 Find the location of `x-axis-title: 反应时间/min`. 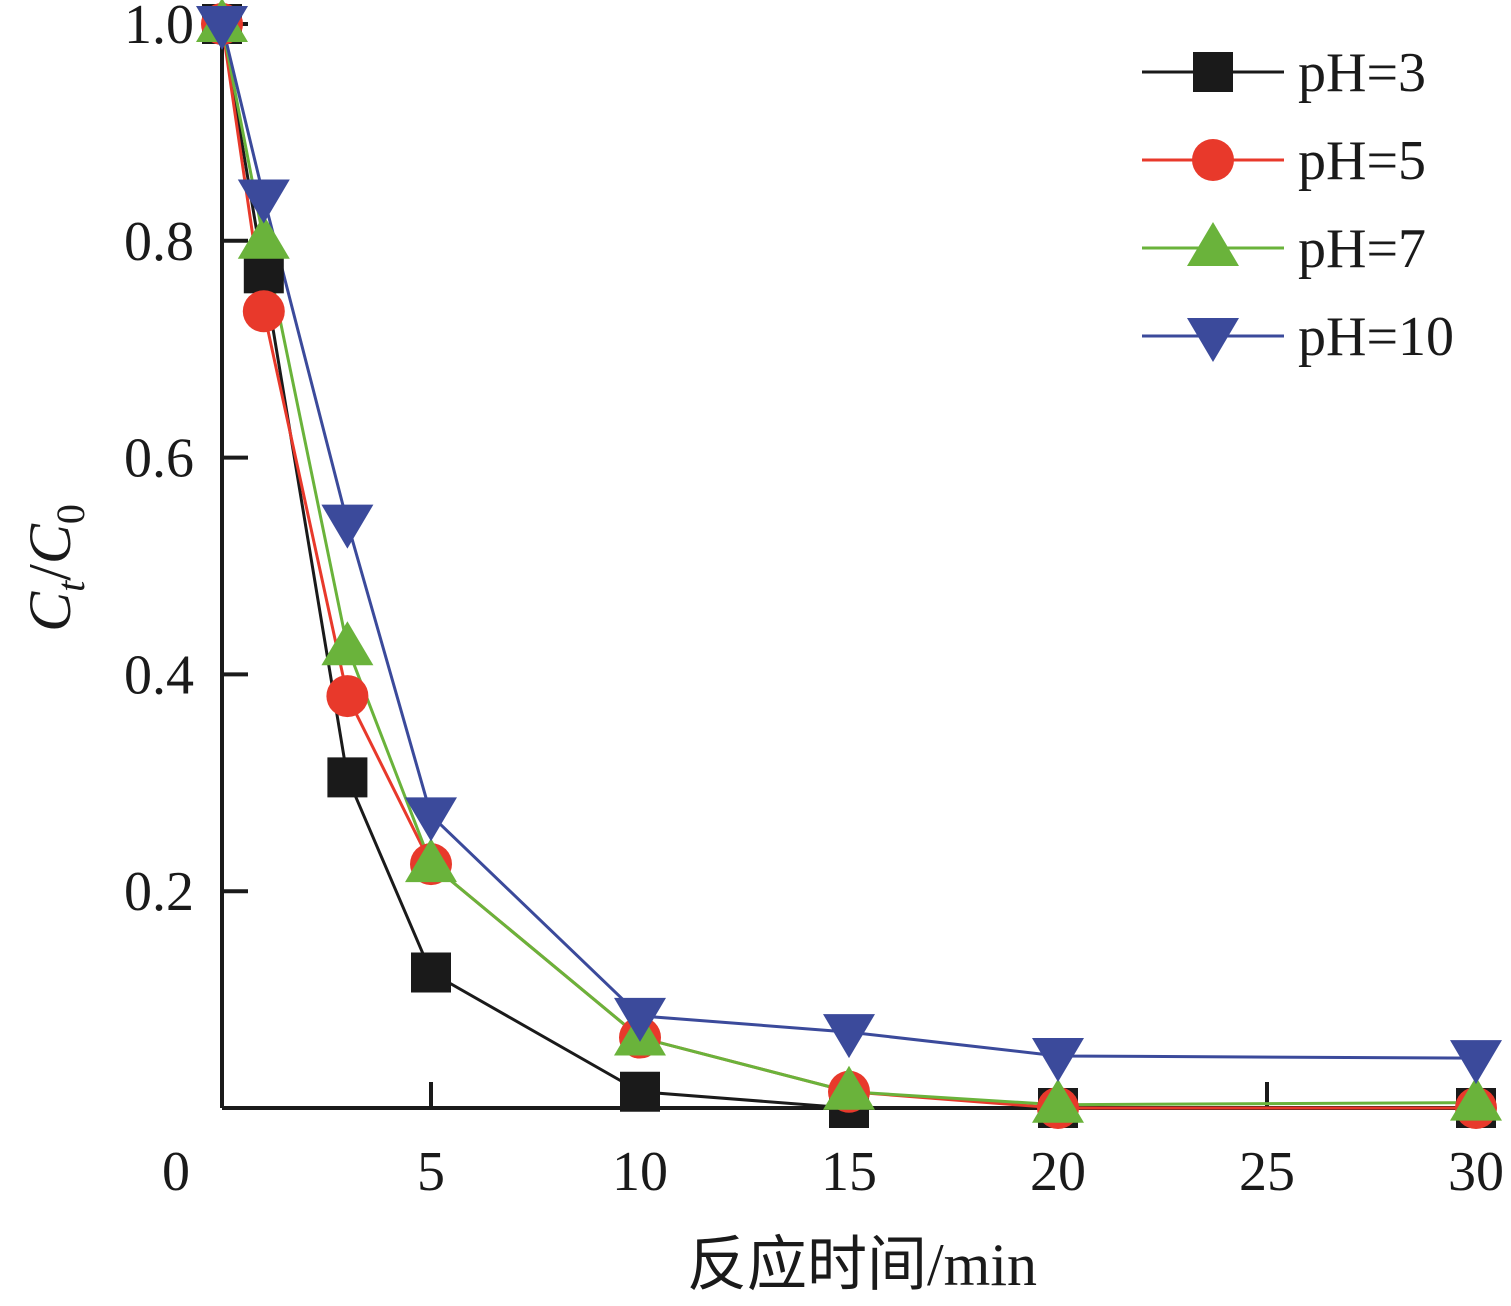

x-axis-title: 反应时间/min is located at coordinates (862, 1265).